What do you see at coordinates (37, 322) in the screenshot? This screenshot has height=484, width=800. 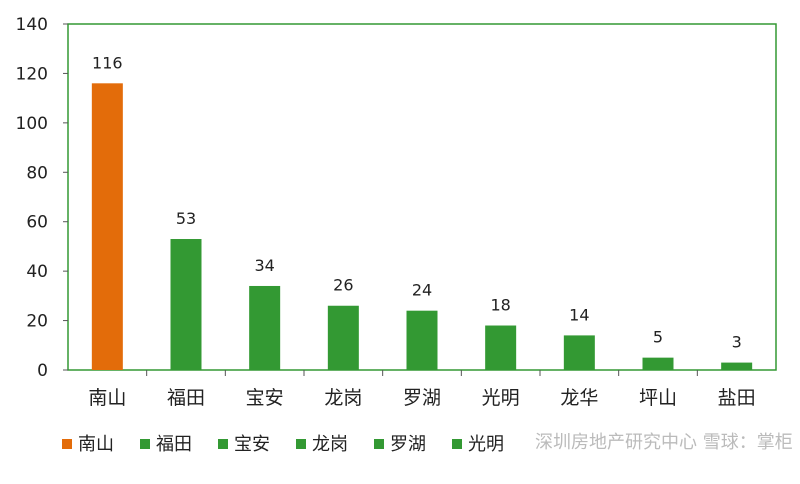 I see `y-tick-label: 20` at bounding box center [37, 322].